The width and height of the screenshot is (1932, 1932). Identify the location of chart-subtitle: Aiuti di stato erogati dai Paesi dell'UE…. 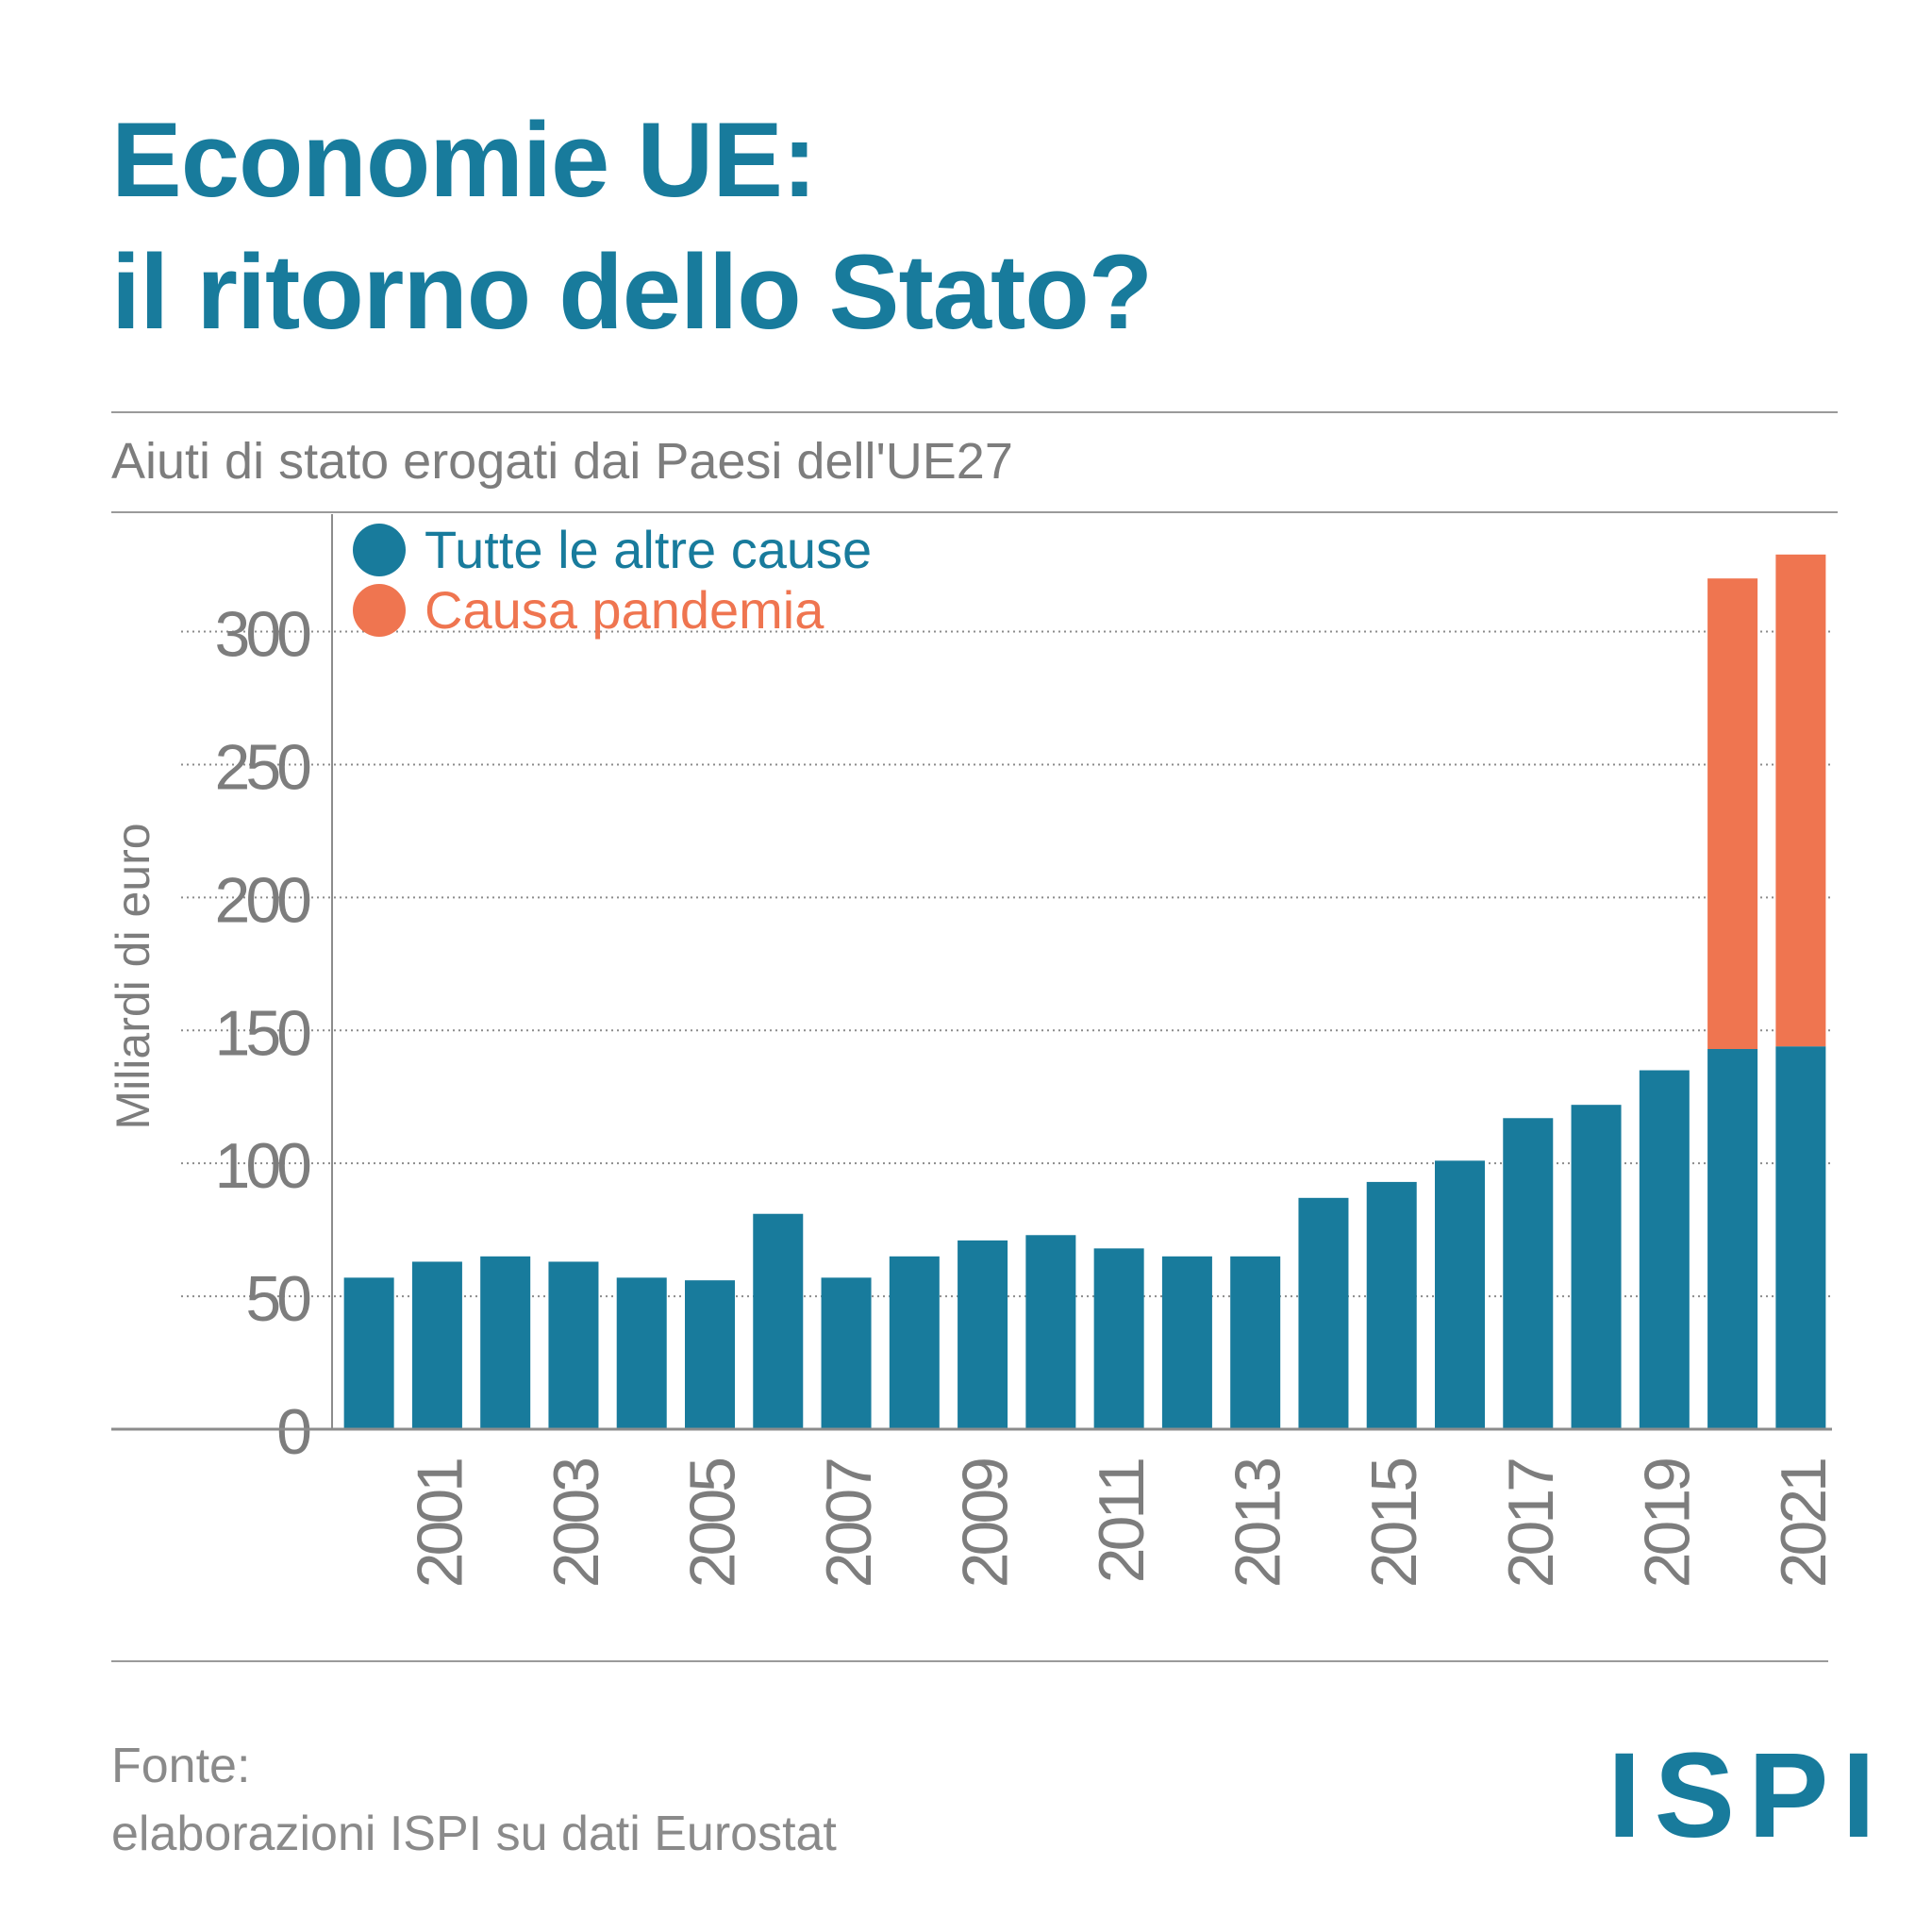
(562, 462).